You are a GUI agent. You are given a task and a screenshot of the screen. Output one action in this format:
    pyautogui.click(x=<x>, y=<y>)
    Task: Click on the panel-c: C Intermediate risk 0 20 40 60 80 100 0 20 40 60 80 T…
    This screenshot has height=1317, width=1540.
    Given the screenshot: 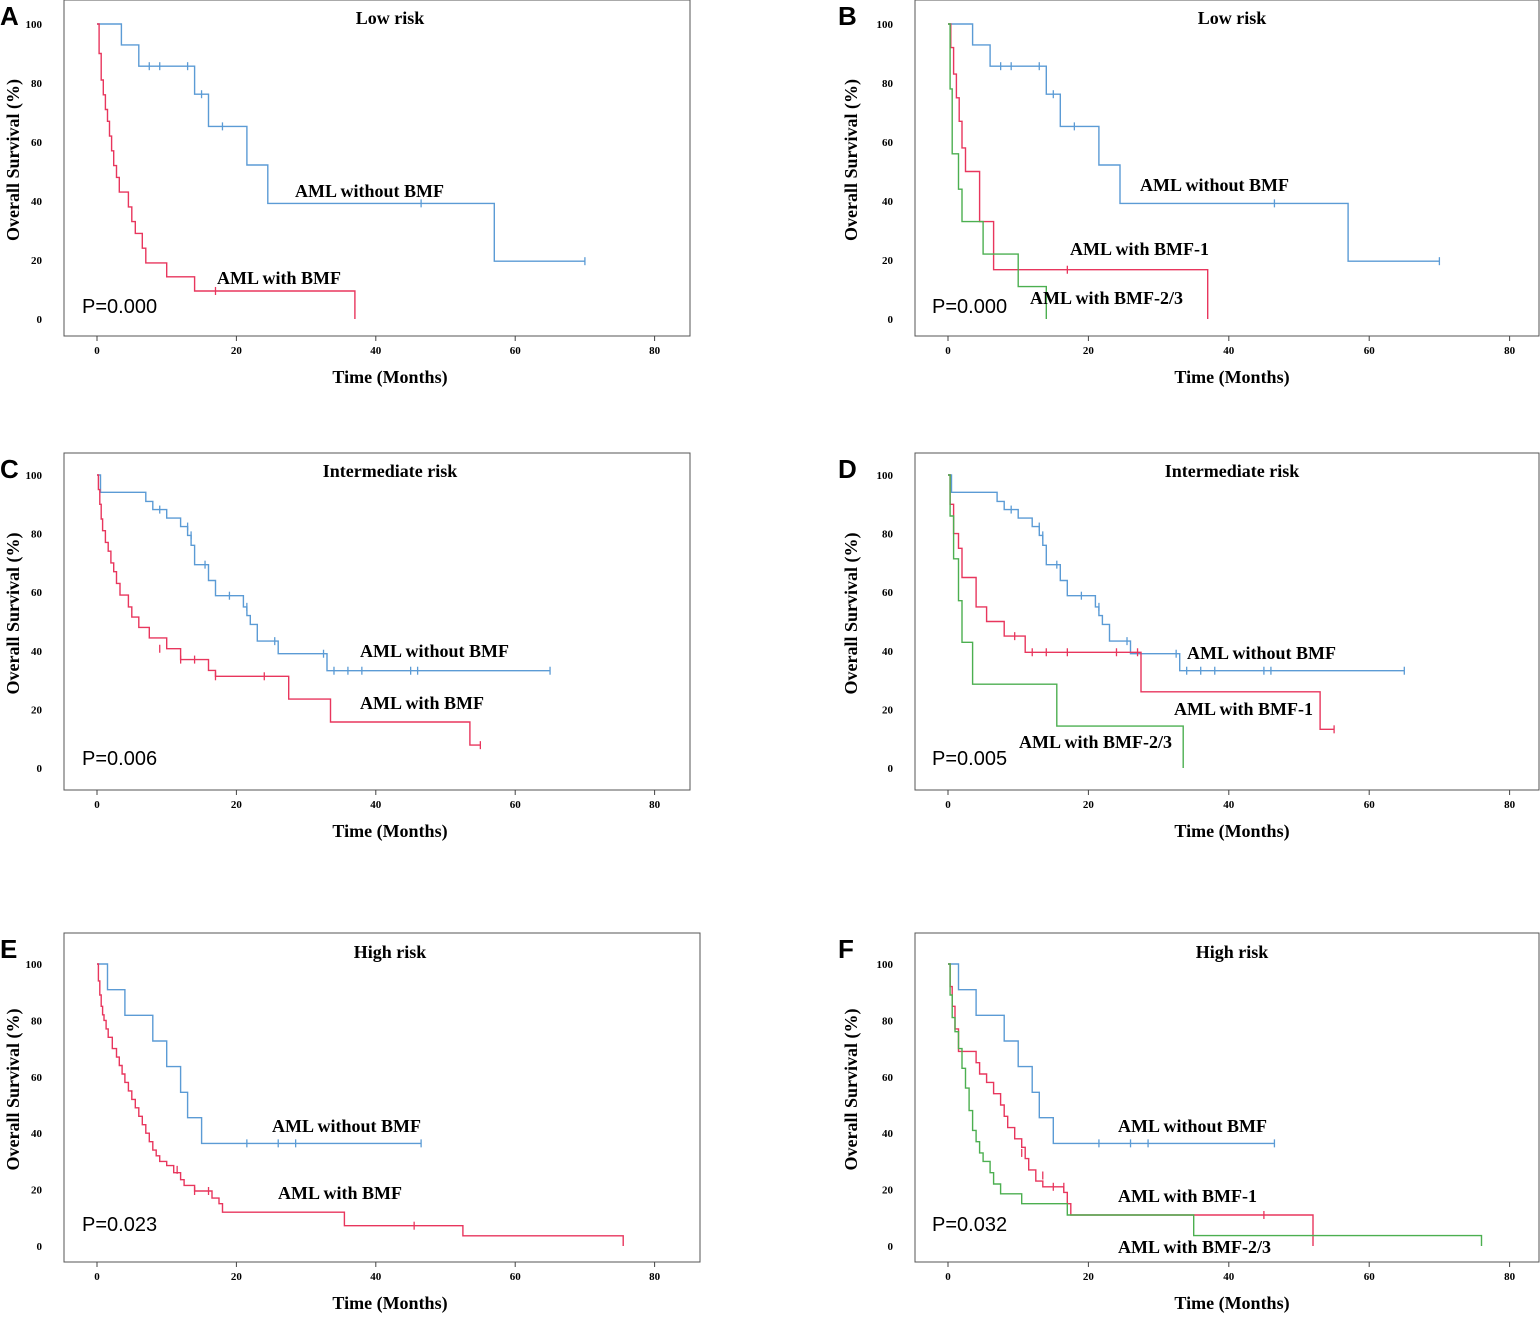 What is the action you would take?
    pyautogui.click(x=345, y=647)
    